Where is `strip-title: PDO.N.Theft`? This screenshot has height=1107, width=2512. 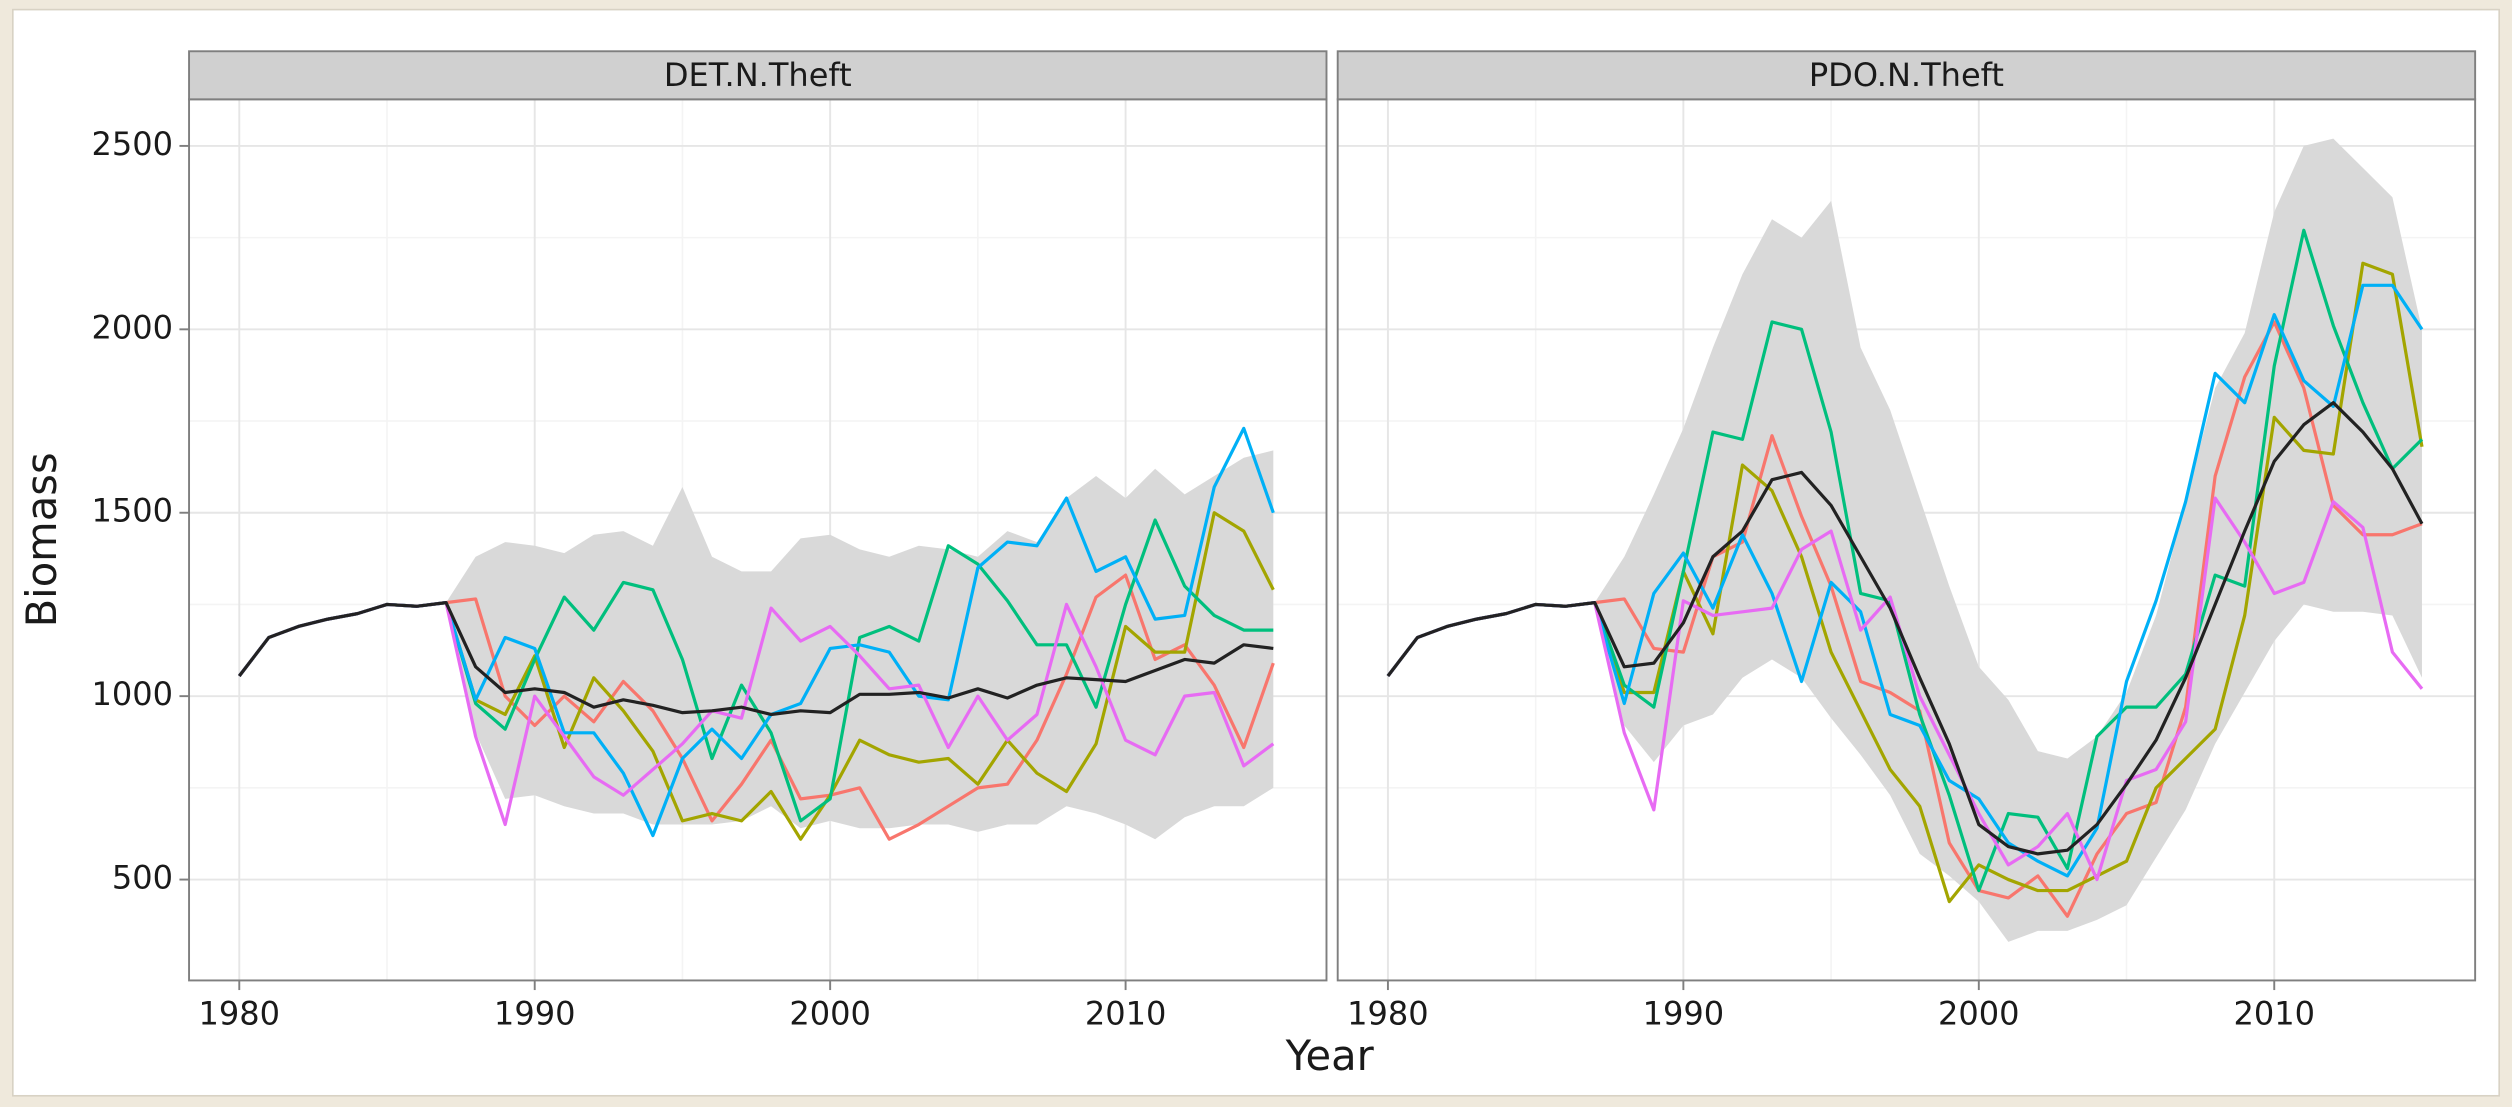 strip-title: PDO.N.Theft is located at coordinates (1906, 75).